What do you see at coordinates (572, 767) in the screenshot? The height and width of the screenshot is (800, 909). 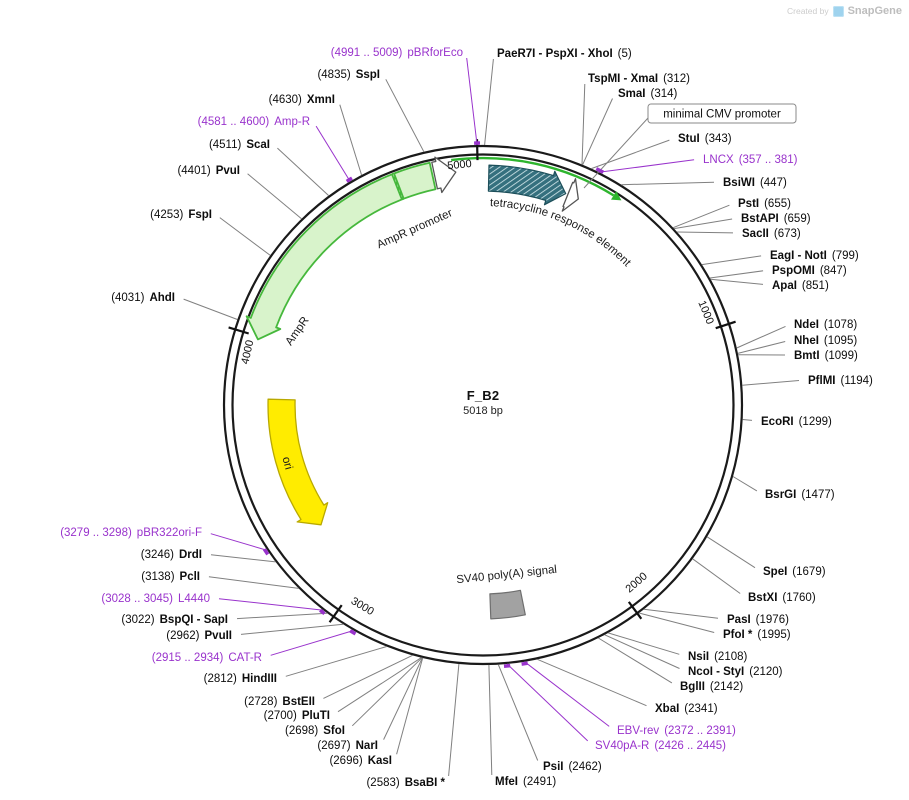 I see `site-label-psii: PsiI (2462)` at bounding box center [572, 767].